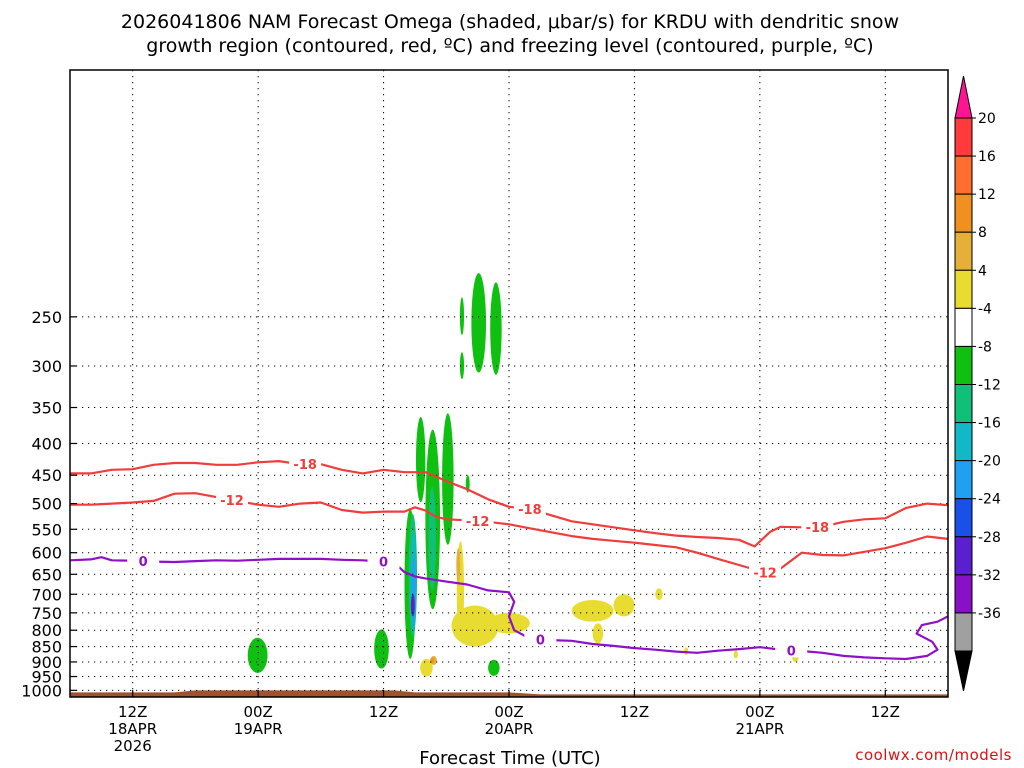 This screenshot has width=1024, height=768. I want to click on x-axis-label: Forecast Time (UTC), so click(509, 758).